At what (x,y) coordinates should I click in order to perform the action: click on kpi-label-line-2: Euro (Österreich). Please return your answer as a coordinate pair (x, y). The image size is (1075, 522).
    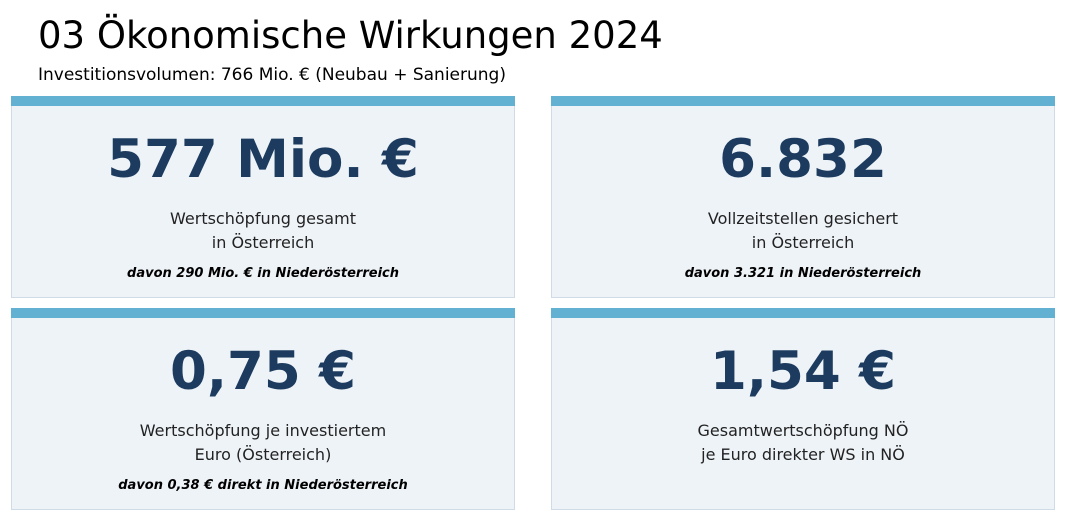
    Looking at the image, I should click on (263, 454).